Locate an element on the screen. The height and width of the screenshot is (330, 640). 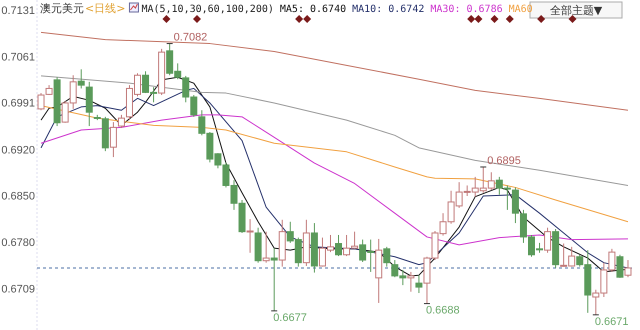
chart-subtitle: <日线> is located at coordinates (105, 8).